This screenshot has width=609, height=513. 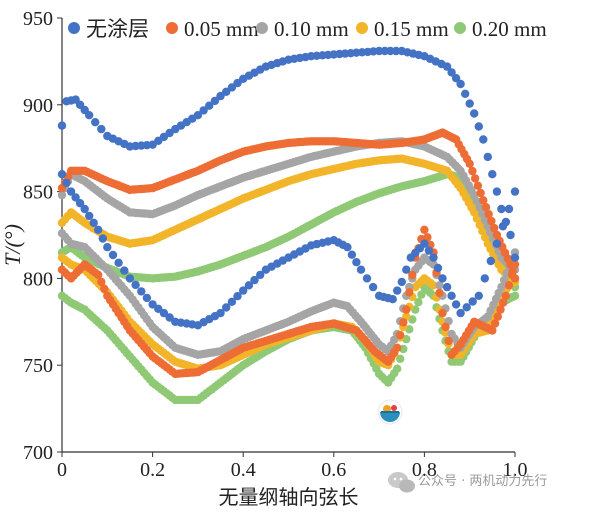 I want to click on legend-label-3: 0.15 mm, so click(x=411, y=29).